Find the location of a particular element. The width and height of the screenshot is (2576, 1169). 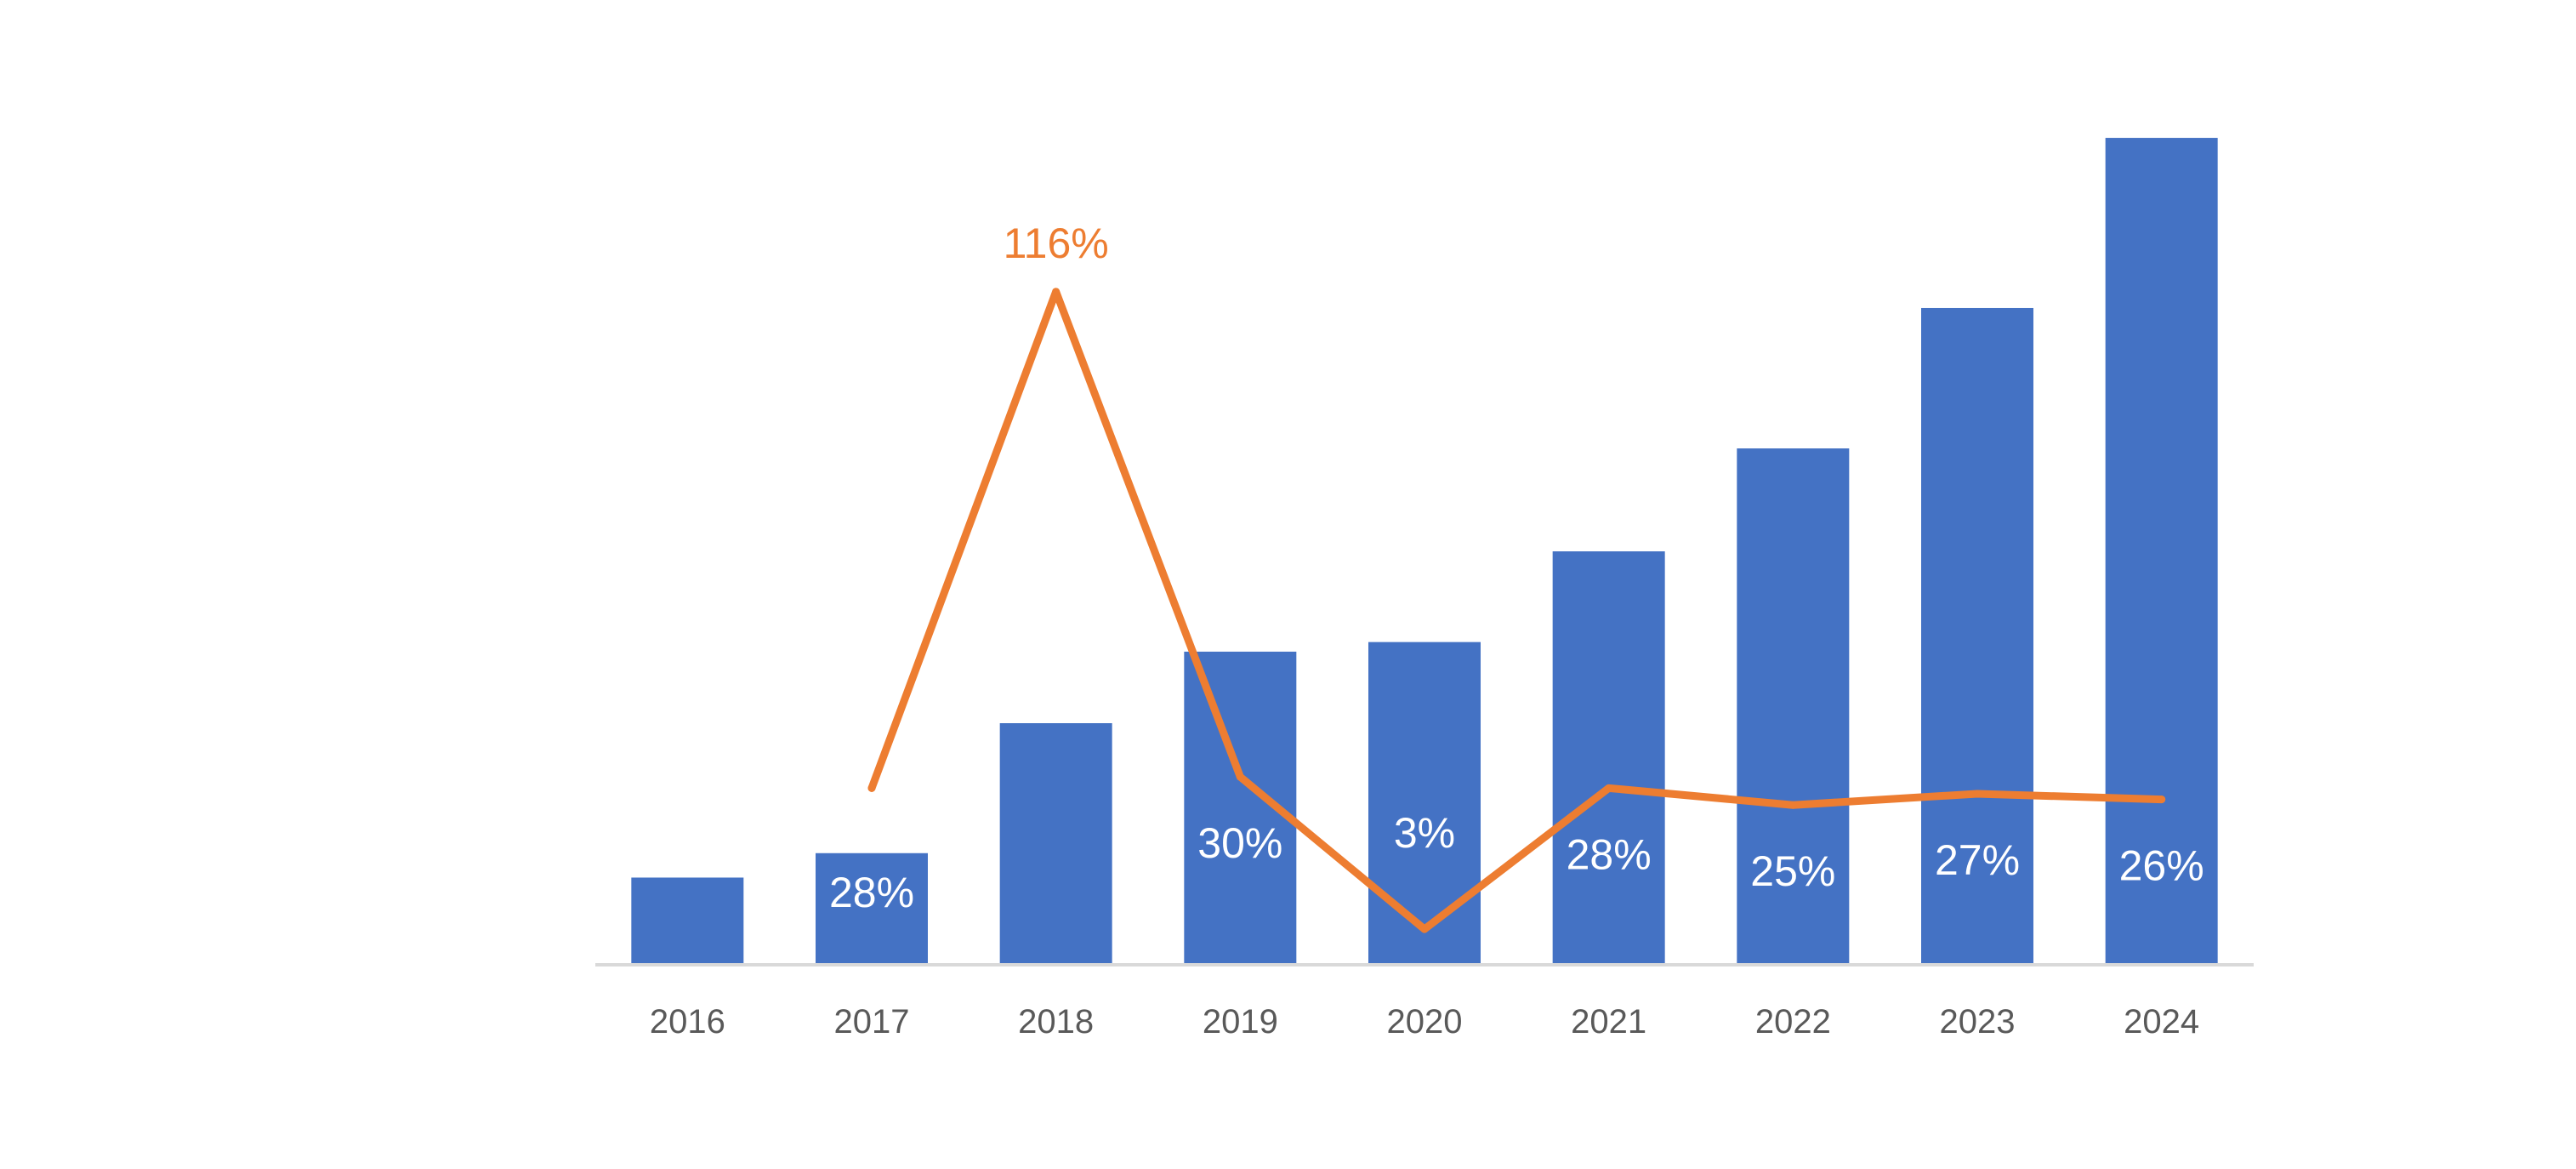

growth-label-2022: 25% is located at coordinates (1792, 871).